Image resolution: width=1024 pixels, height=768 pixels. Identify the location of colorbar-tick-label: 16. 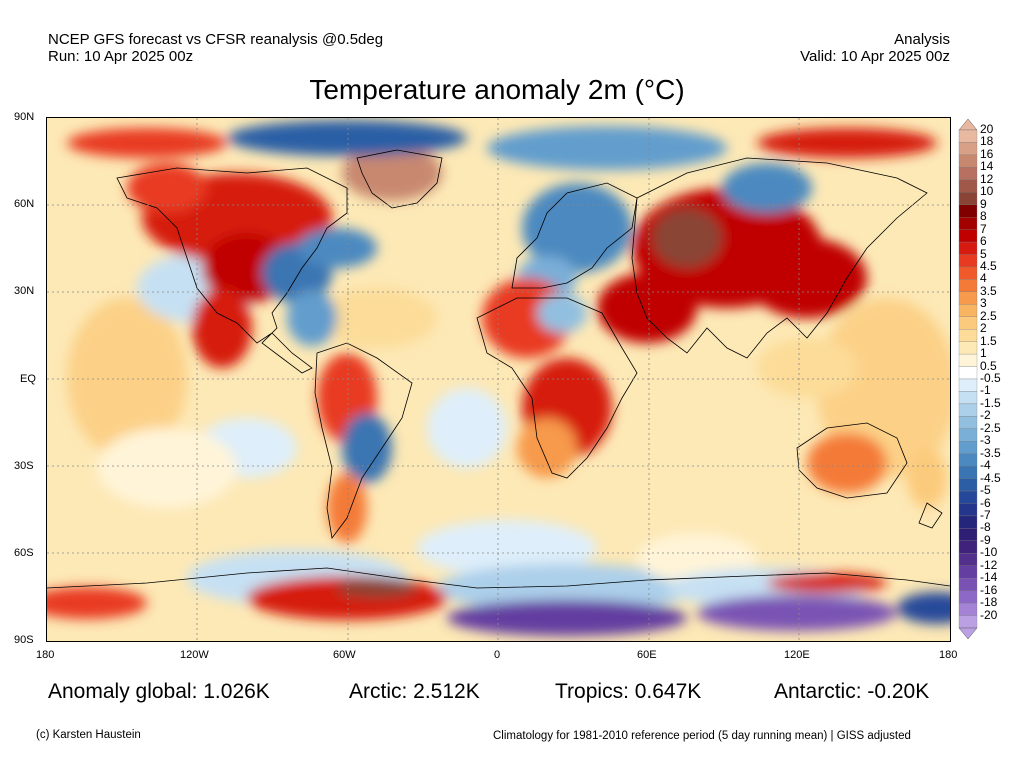
(987, 153).